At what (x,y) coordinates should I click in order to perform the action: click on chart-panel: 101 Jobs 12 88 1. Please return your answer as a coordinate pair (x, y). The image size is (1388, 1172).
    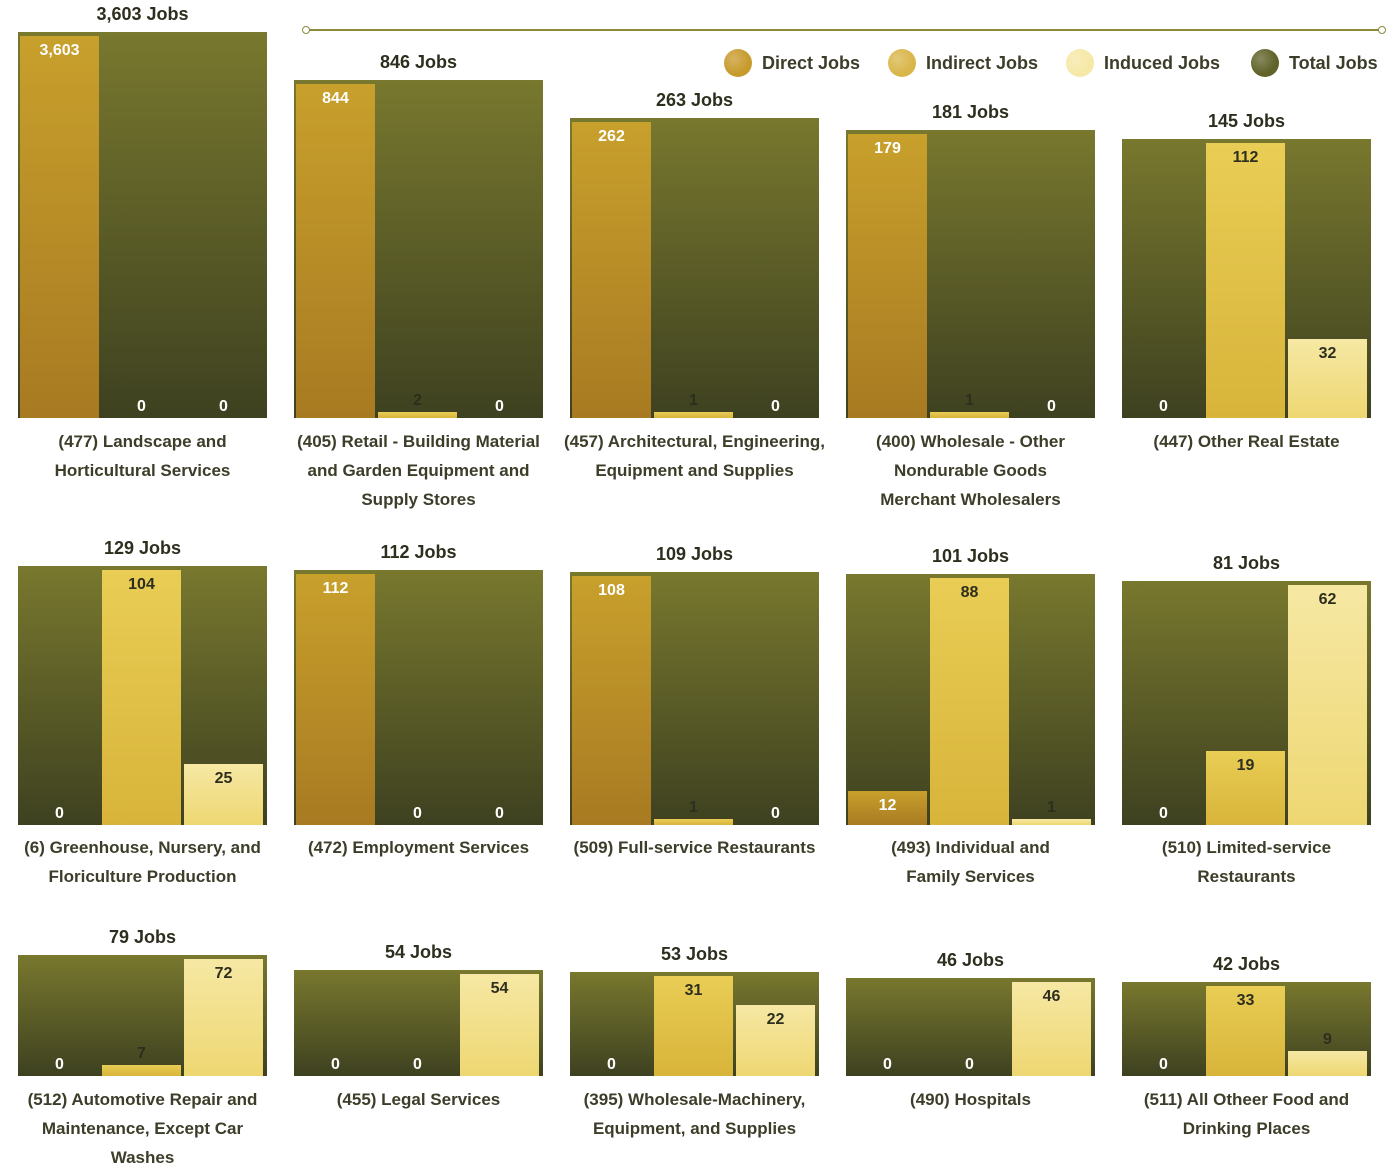
    Looking at the image, I should click on (970, 684).